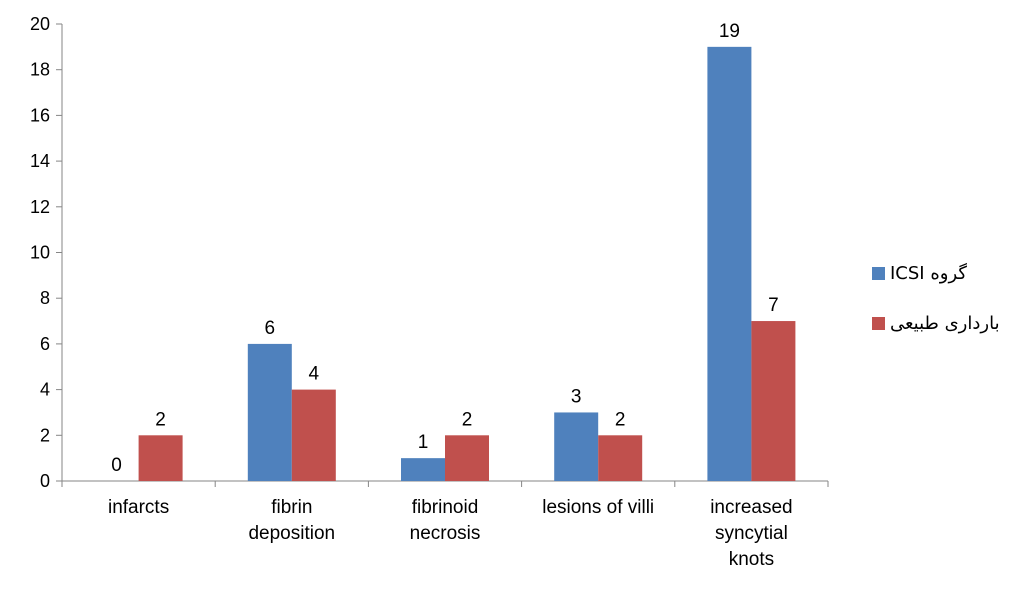  Describe the element at coordinates (945, 323) in the screenshot. I see `legend-label: بارداری طبیعی` at that location.